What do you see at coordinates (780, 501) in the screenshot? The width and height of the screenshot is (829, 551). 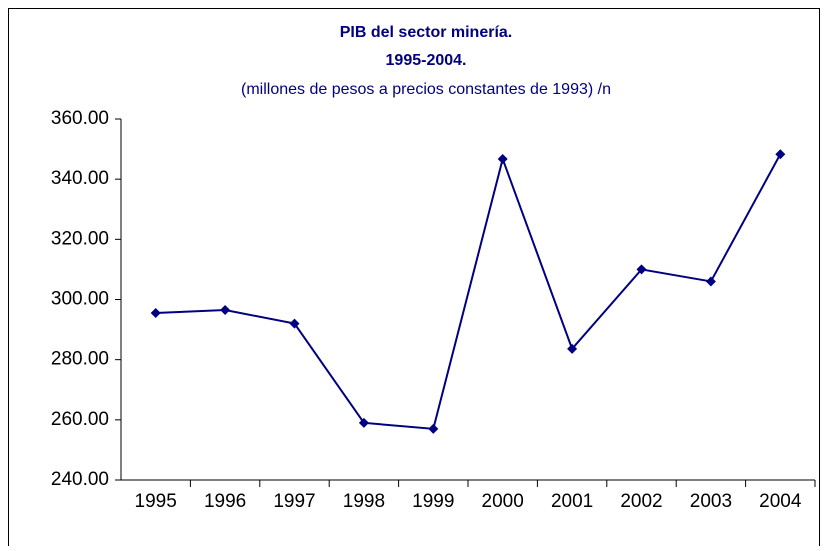 I see `x-tick-label: 2004` at bounding box center [780, 501].